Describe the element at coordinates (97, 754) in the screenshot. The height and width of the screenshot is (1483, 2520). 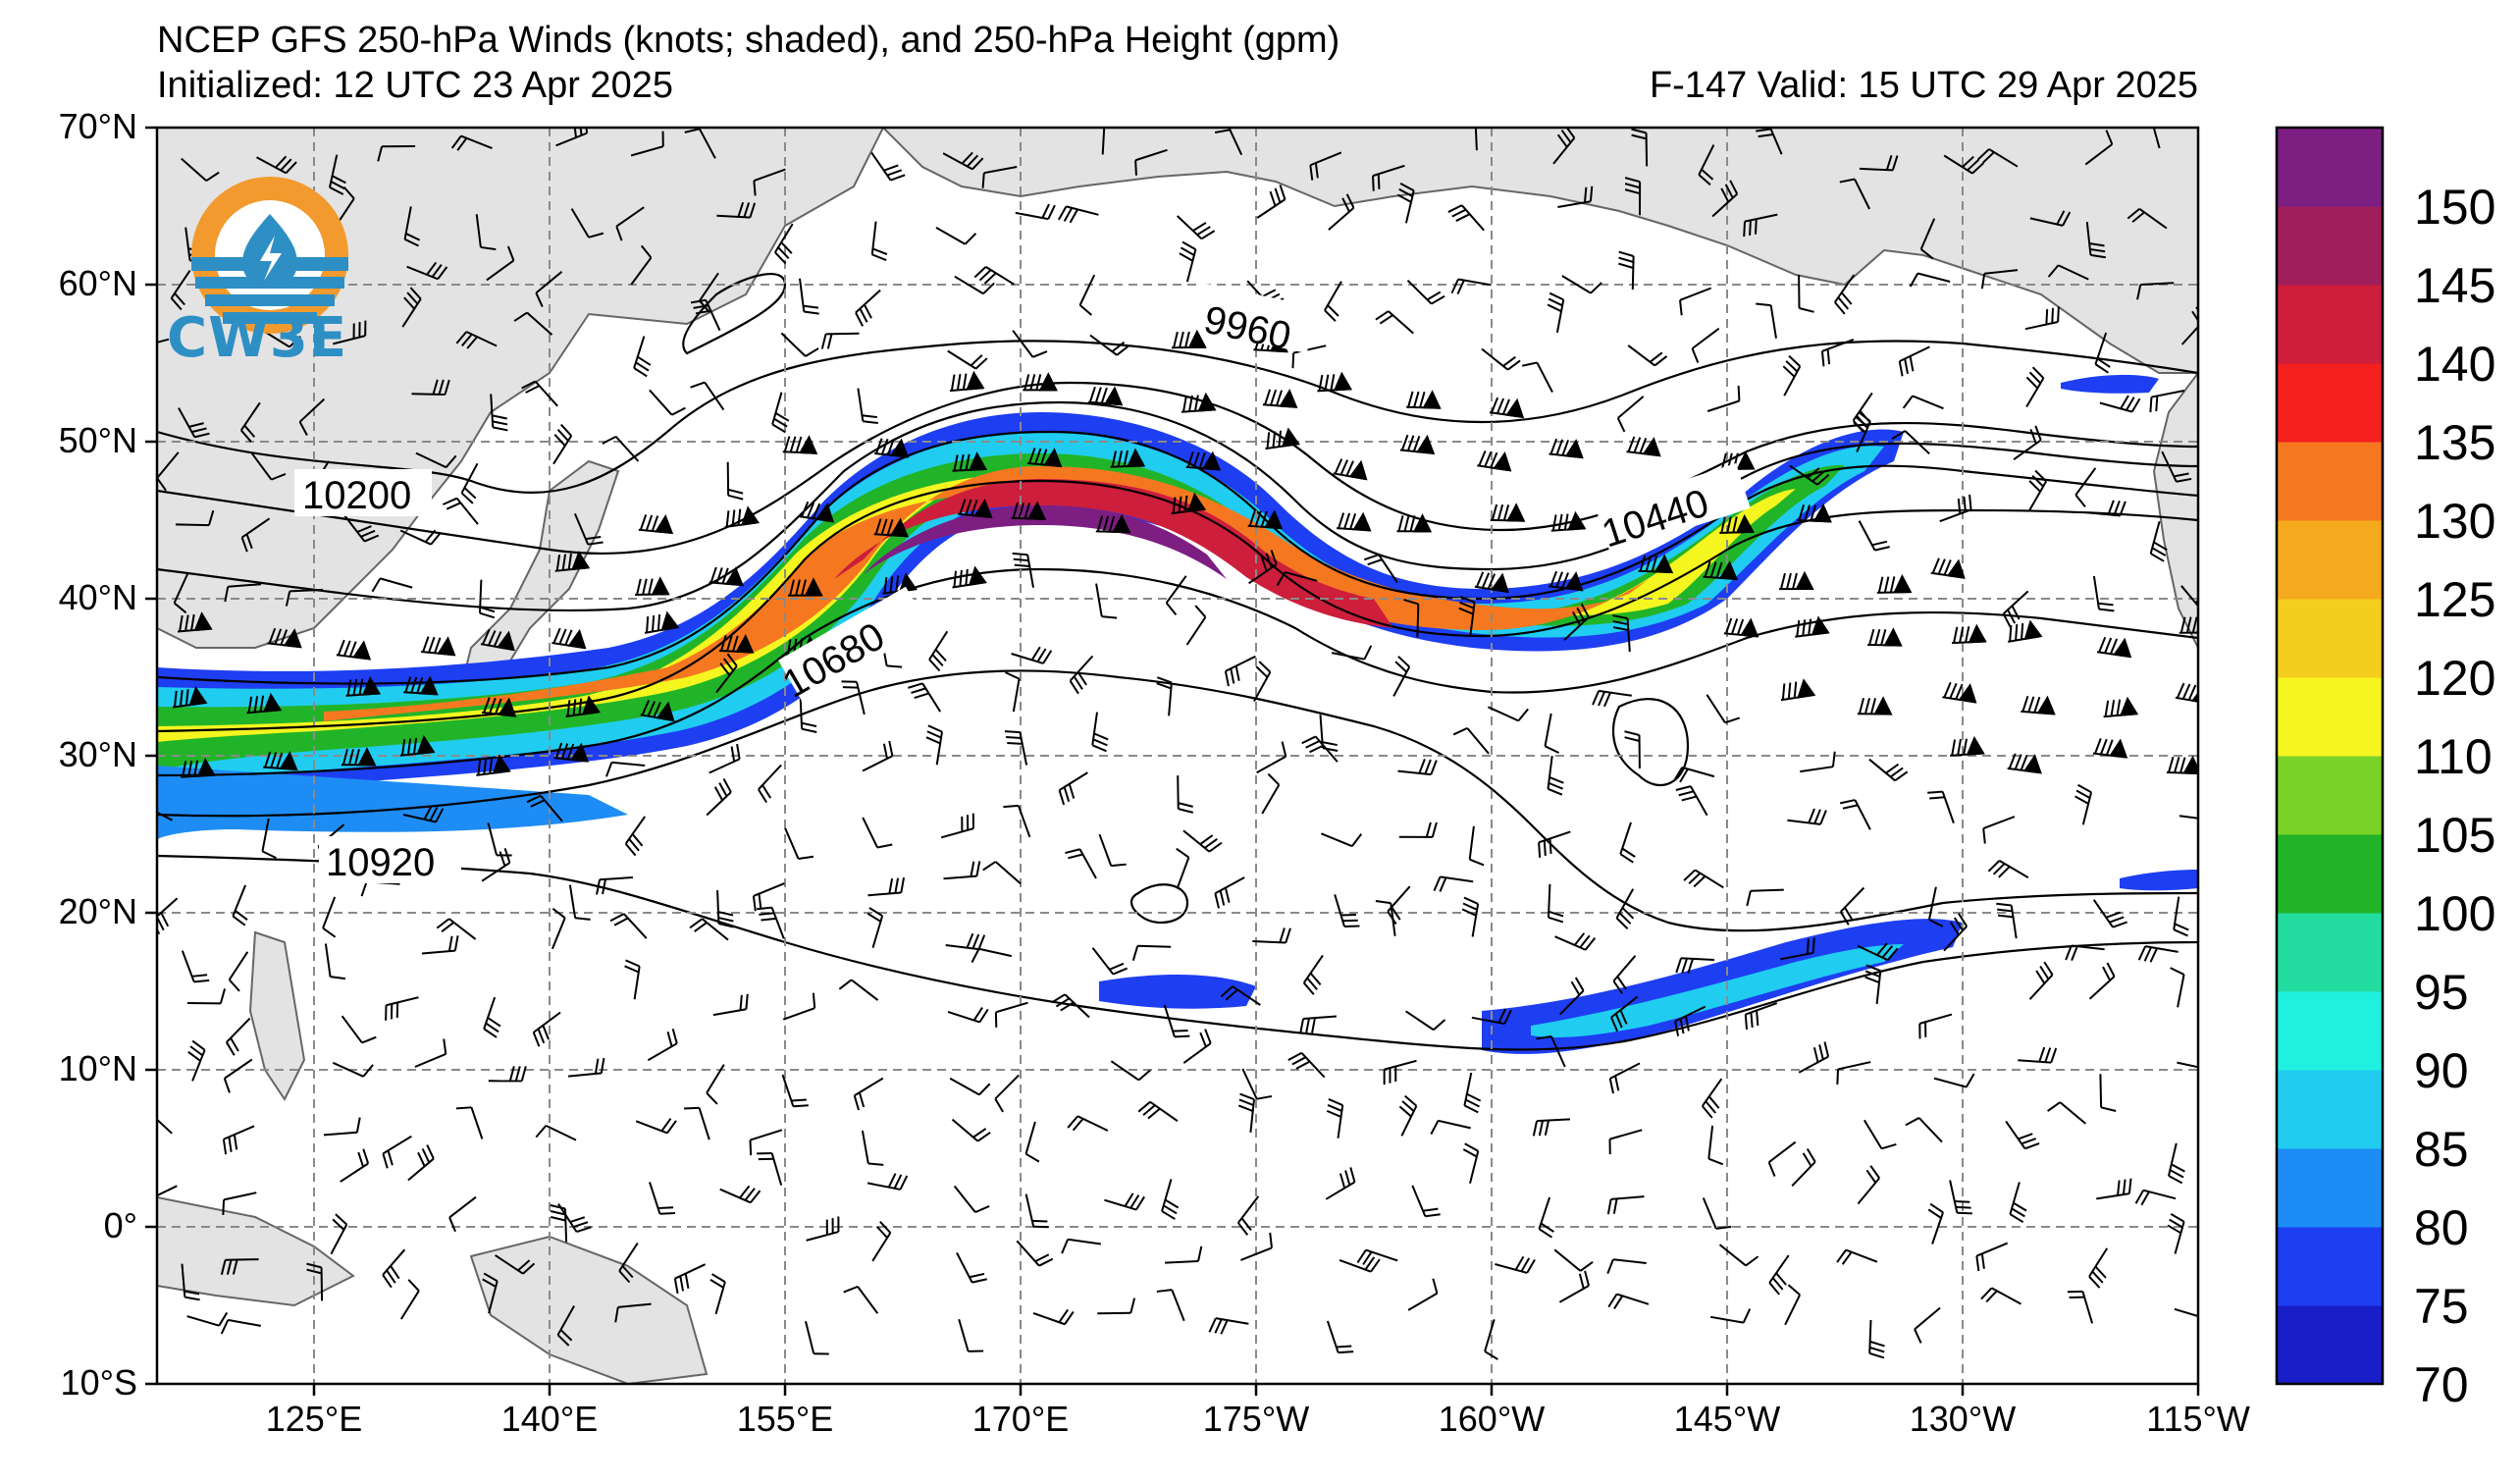
I see `lat-label: 30°N` at that location.